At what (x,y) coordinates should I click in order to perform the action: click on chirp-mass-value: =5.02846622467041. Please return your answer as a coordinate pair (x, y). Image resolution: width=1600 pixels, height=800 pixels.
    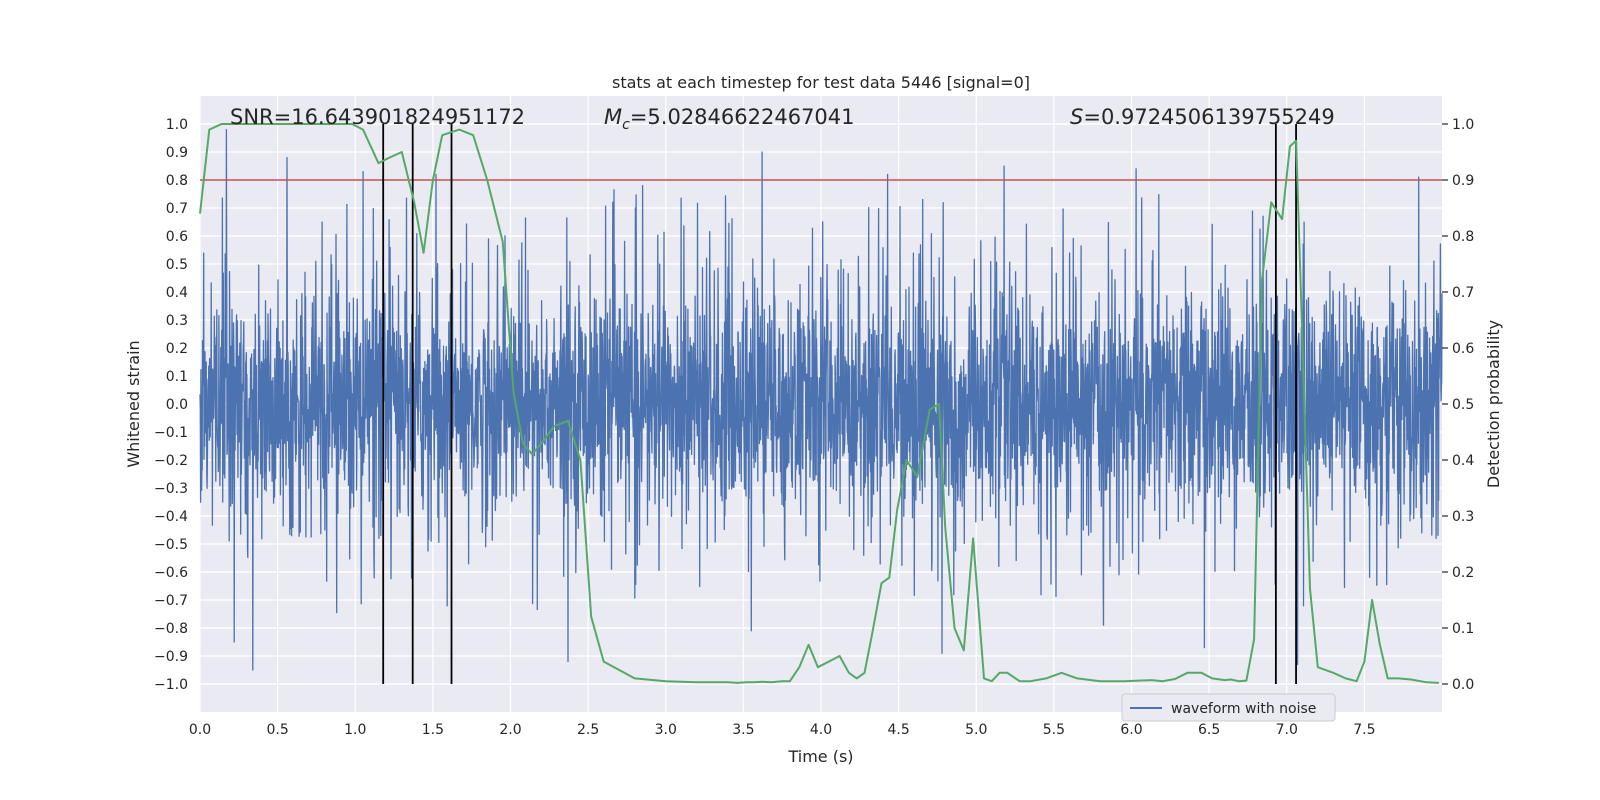
    Looking at the image, I should click on (742, 117).